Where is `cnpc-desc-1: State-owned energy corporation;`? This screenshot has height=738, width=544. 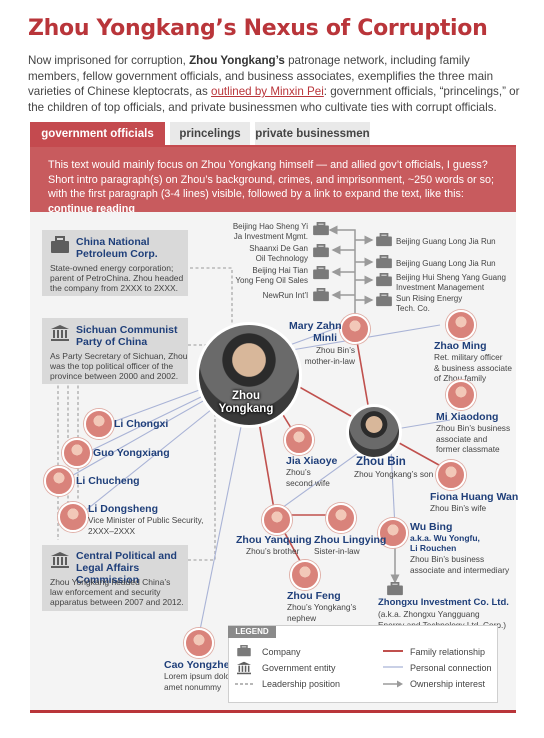
cnpc-desc-1: State-owned energy corporation; is located at coordinates (112, 268).